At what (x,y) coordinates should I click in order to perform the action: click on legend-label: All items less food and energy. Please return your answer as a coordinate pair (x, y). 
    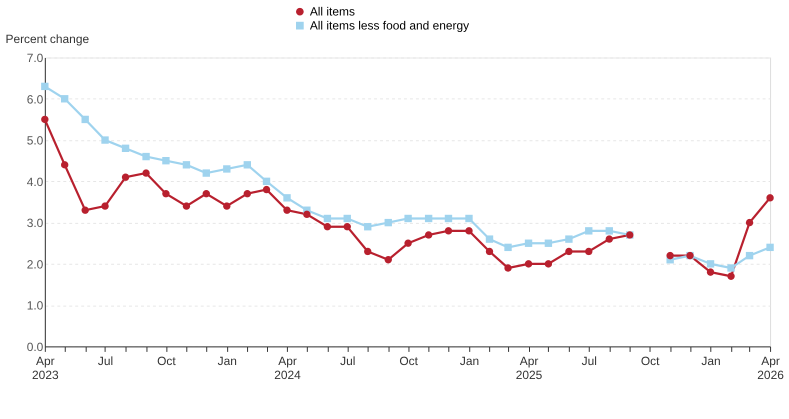
    Looking at the image, I should click on (390, 25).